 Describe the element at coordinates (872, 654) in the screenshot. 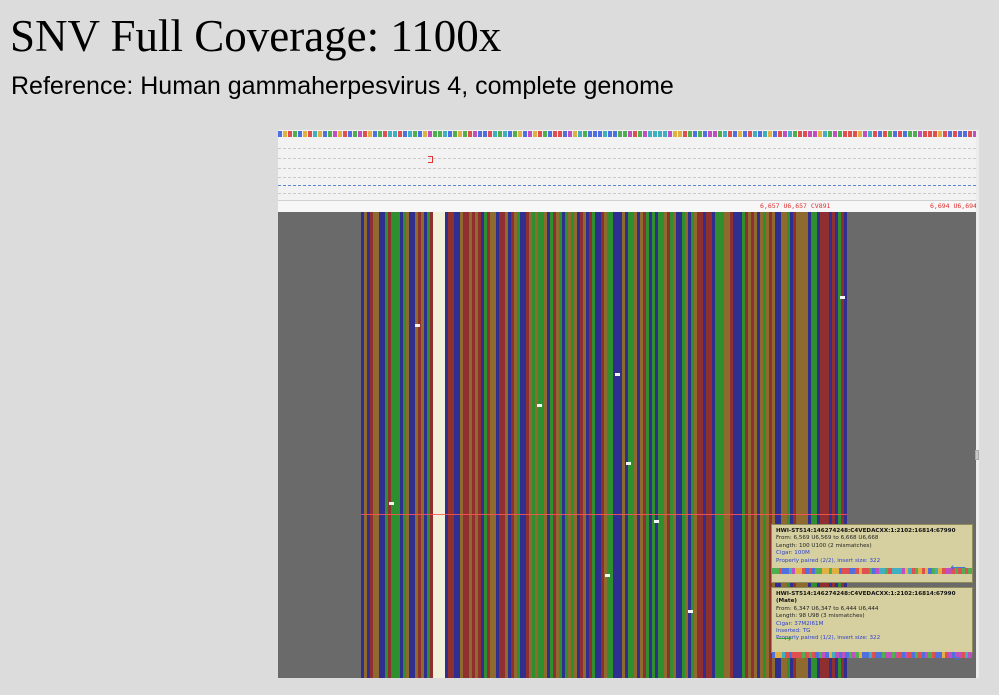

I see `mate-sequence-strip` at that location.